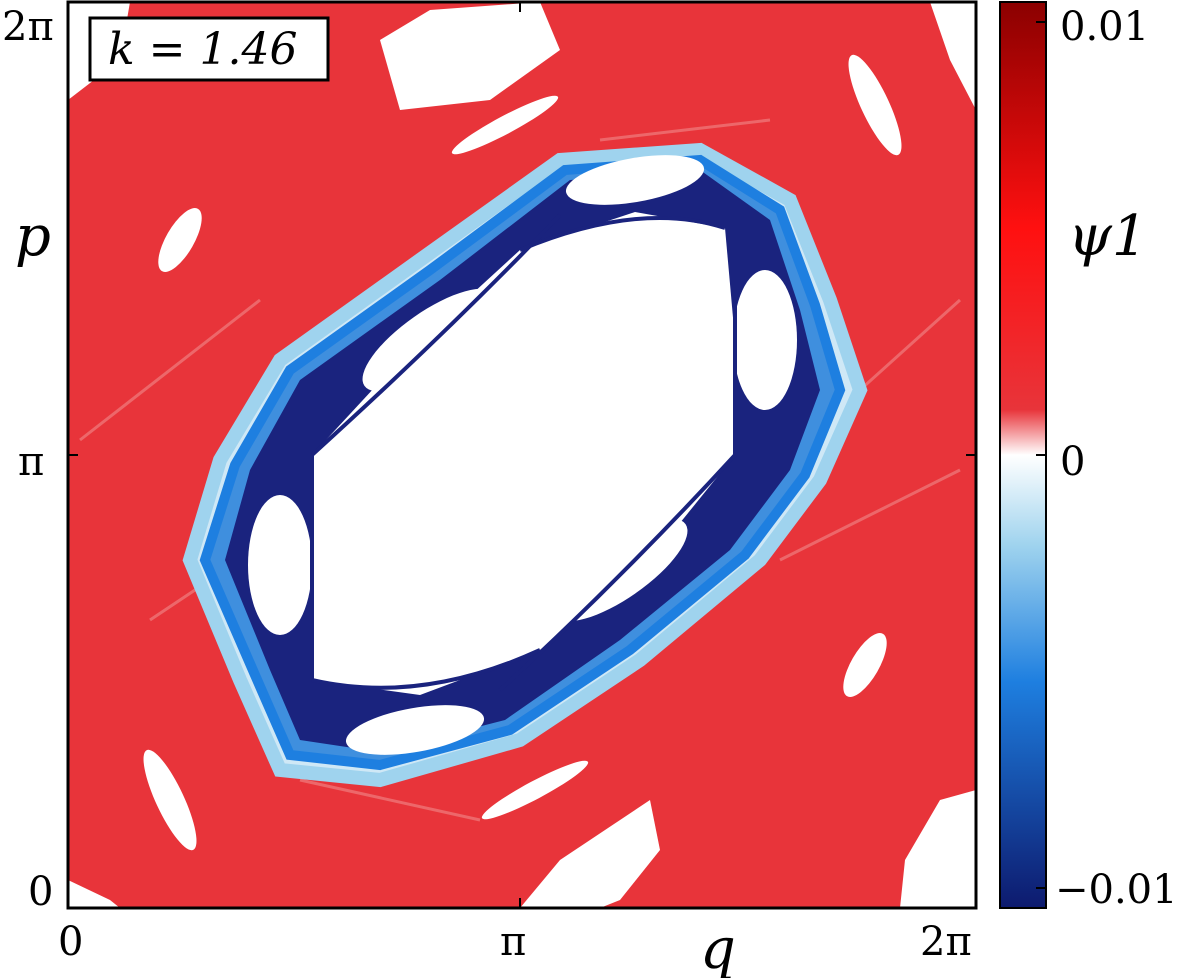 This screenshot has width=1198, height=978. Describe the element at coordinates (28, 27) in the screenshot. I see `y-tick-label-2pi: 2π` at that location.